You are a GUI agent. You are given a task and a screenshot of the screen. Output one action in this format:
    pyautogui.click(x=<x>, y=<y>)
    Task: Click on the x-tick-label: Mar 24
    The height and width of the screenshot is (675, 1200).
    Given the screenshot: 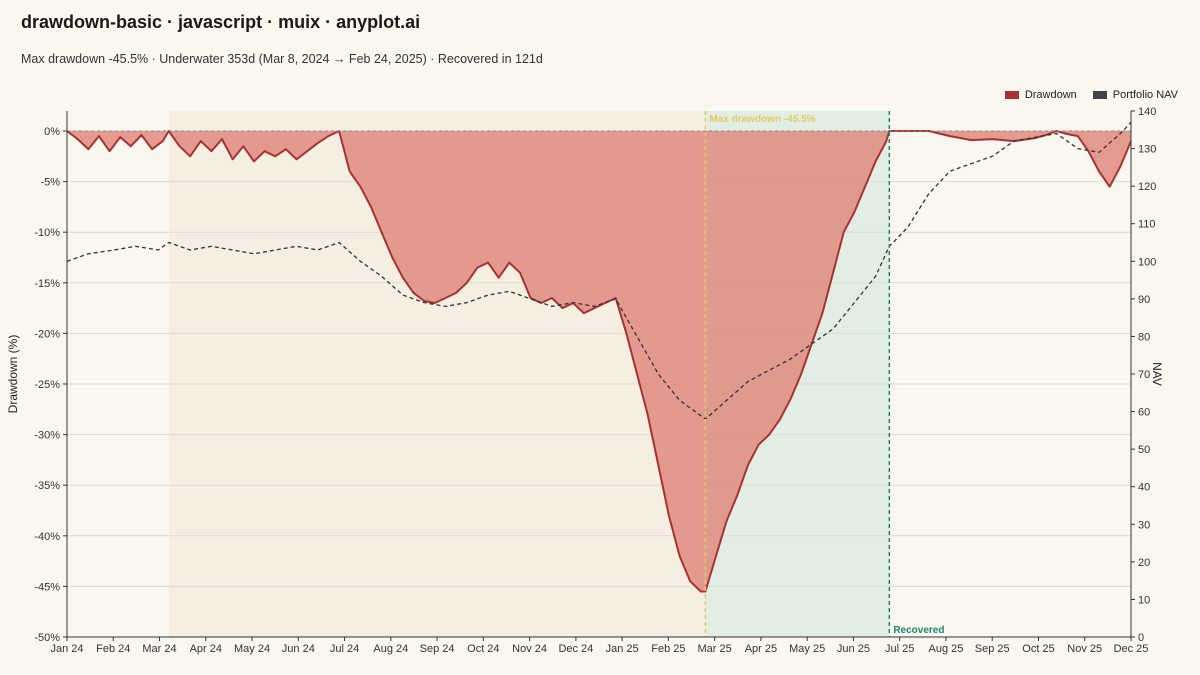 What is the action you would take?
    pyautogui.click(x=159, y=649)
    